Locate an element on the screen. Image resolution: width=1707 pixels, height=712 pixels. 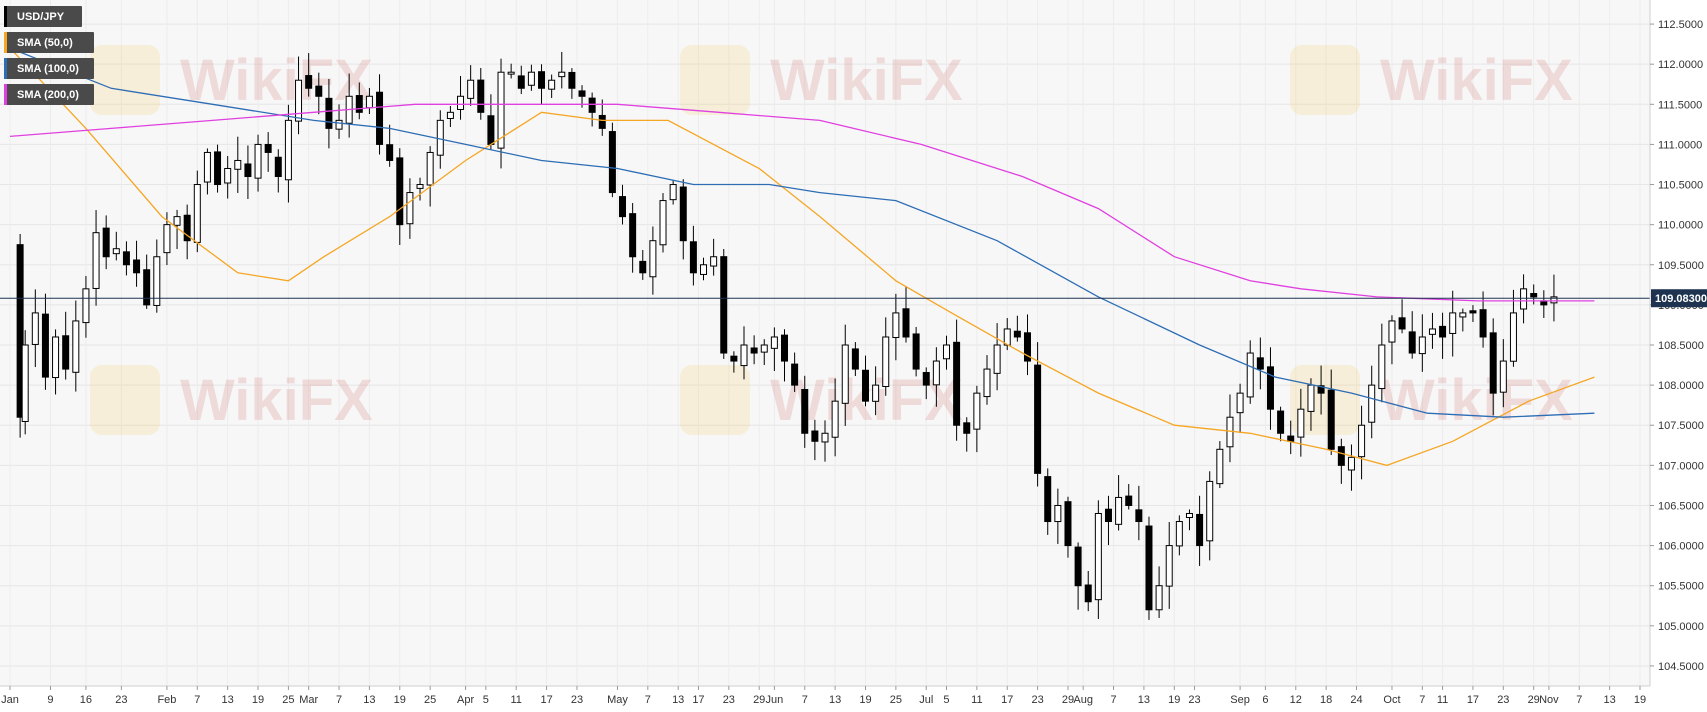
x-tick-label: Aug is located at coordinates (1083, 700).